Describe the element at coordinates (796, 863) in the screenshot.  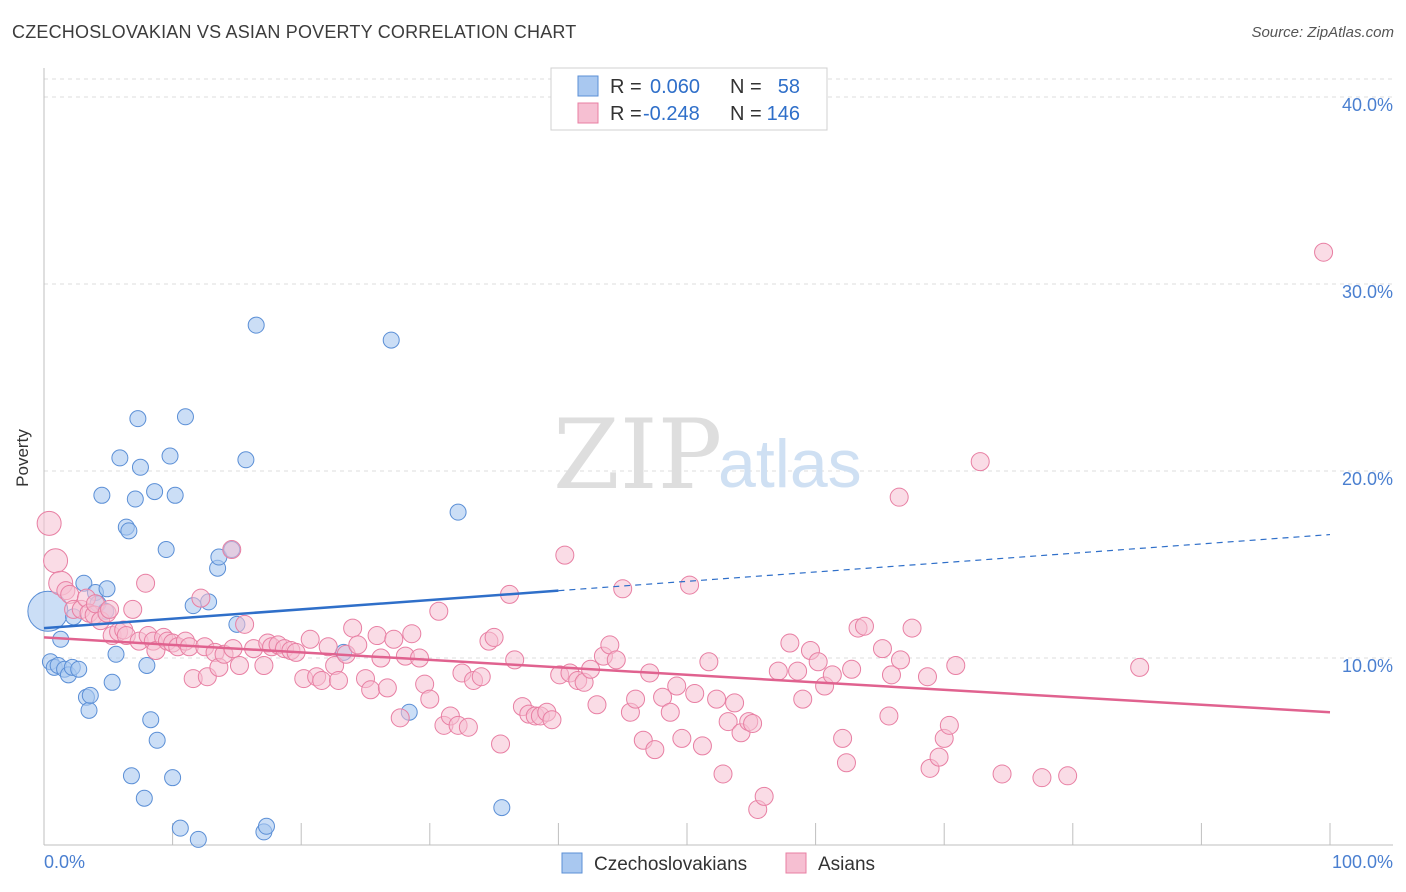
I see `bottom-legend-swatch-pink` at that location.